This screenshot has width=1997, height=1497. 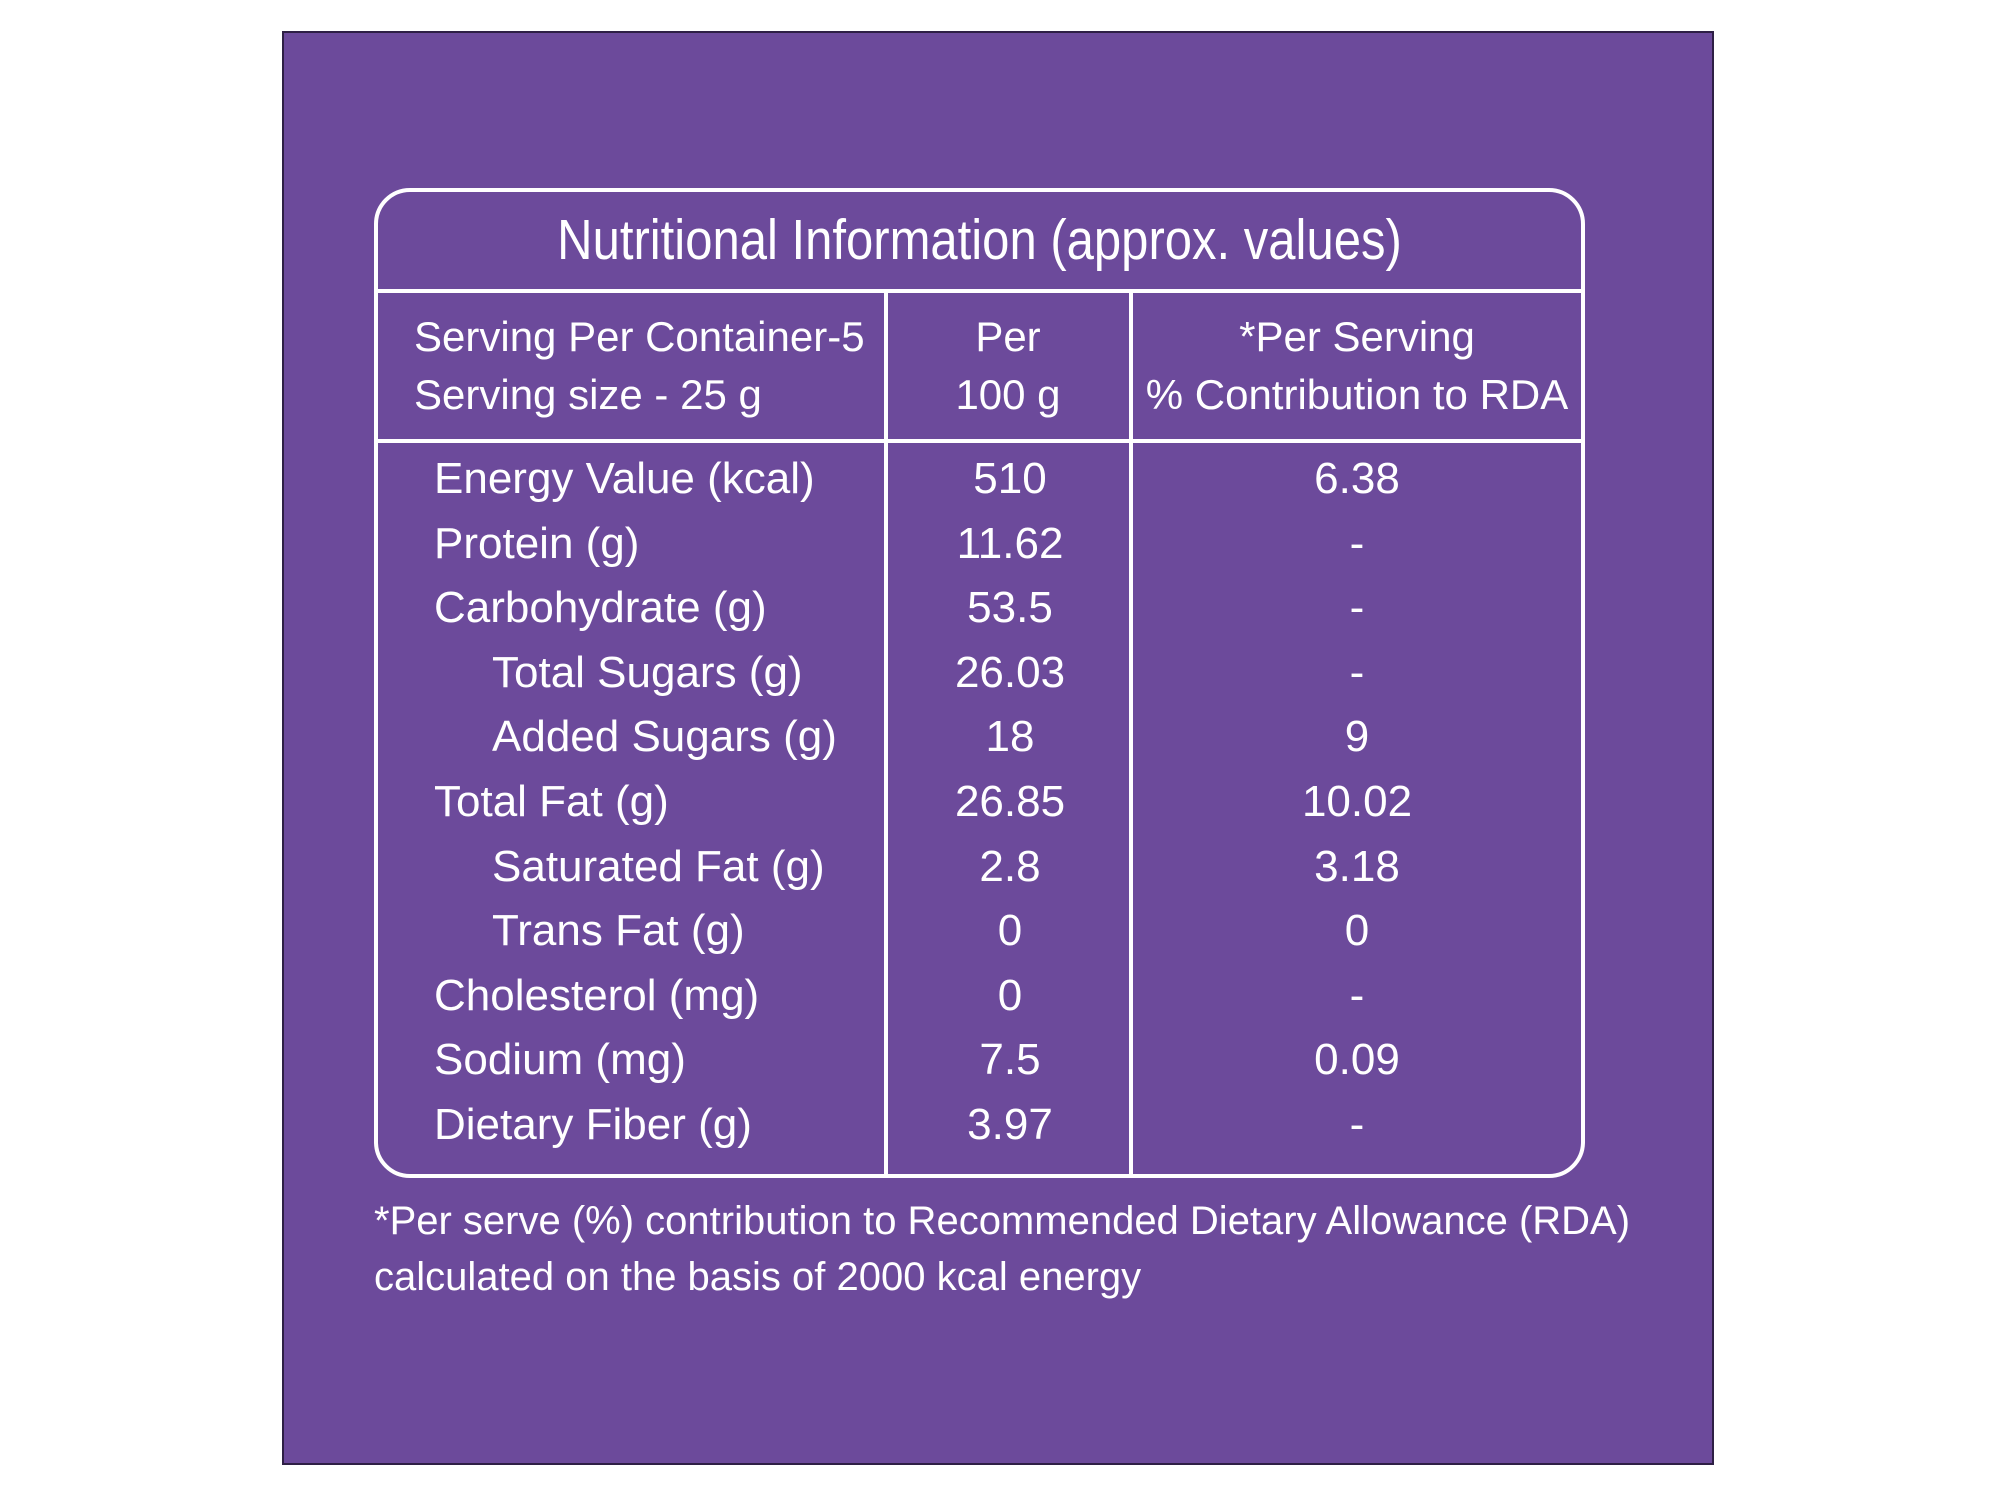 What do you see at coordinates (1357, 336) in the screenshot?
I see `per-serving-header-line1: *Per Serving` at bounding box center [1357, 336].